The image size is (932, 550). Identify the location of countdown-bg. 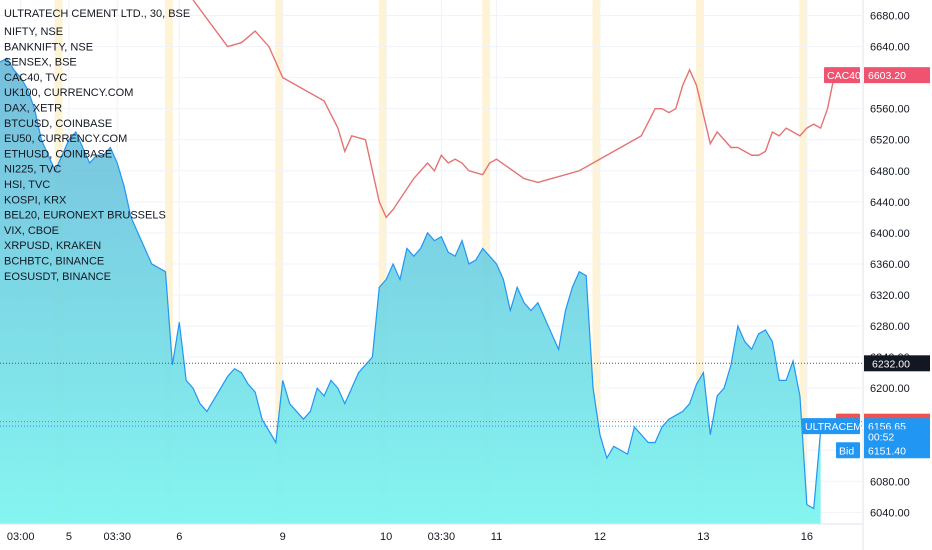
(897, 436).